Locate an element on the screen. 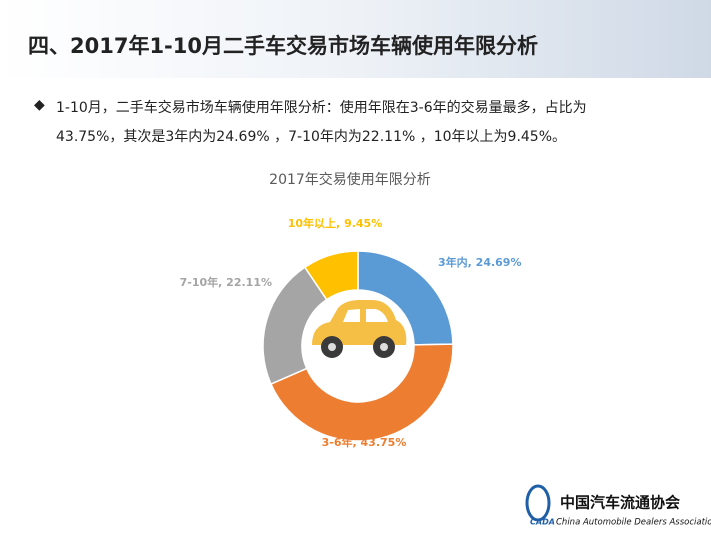 Image resolution: width=711 pixels, height=536 pixels. header-band: 四、2017年1-10月二手车交易市场车辆使用年限分析 is located at coordinates (355, 39).